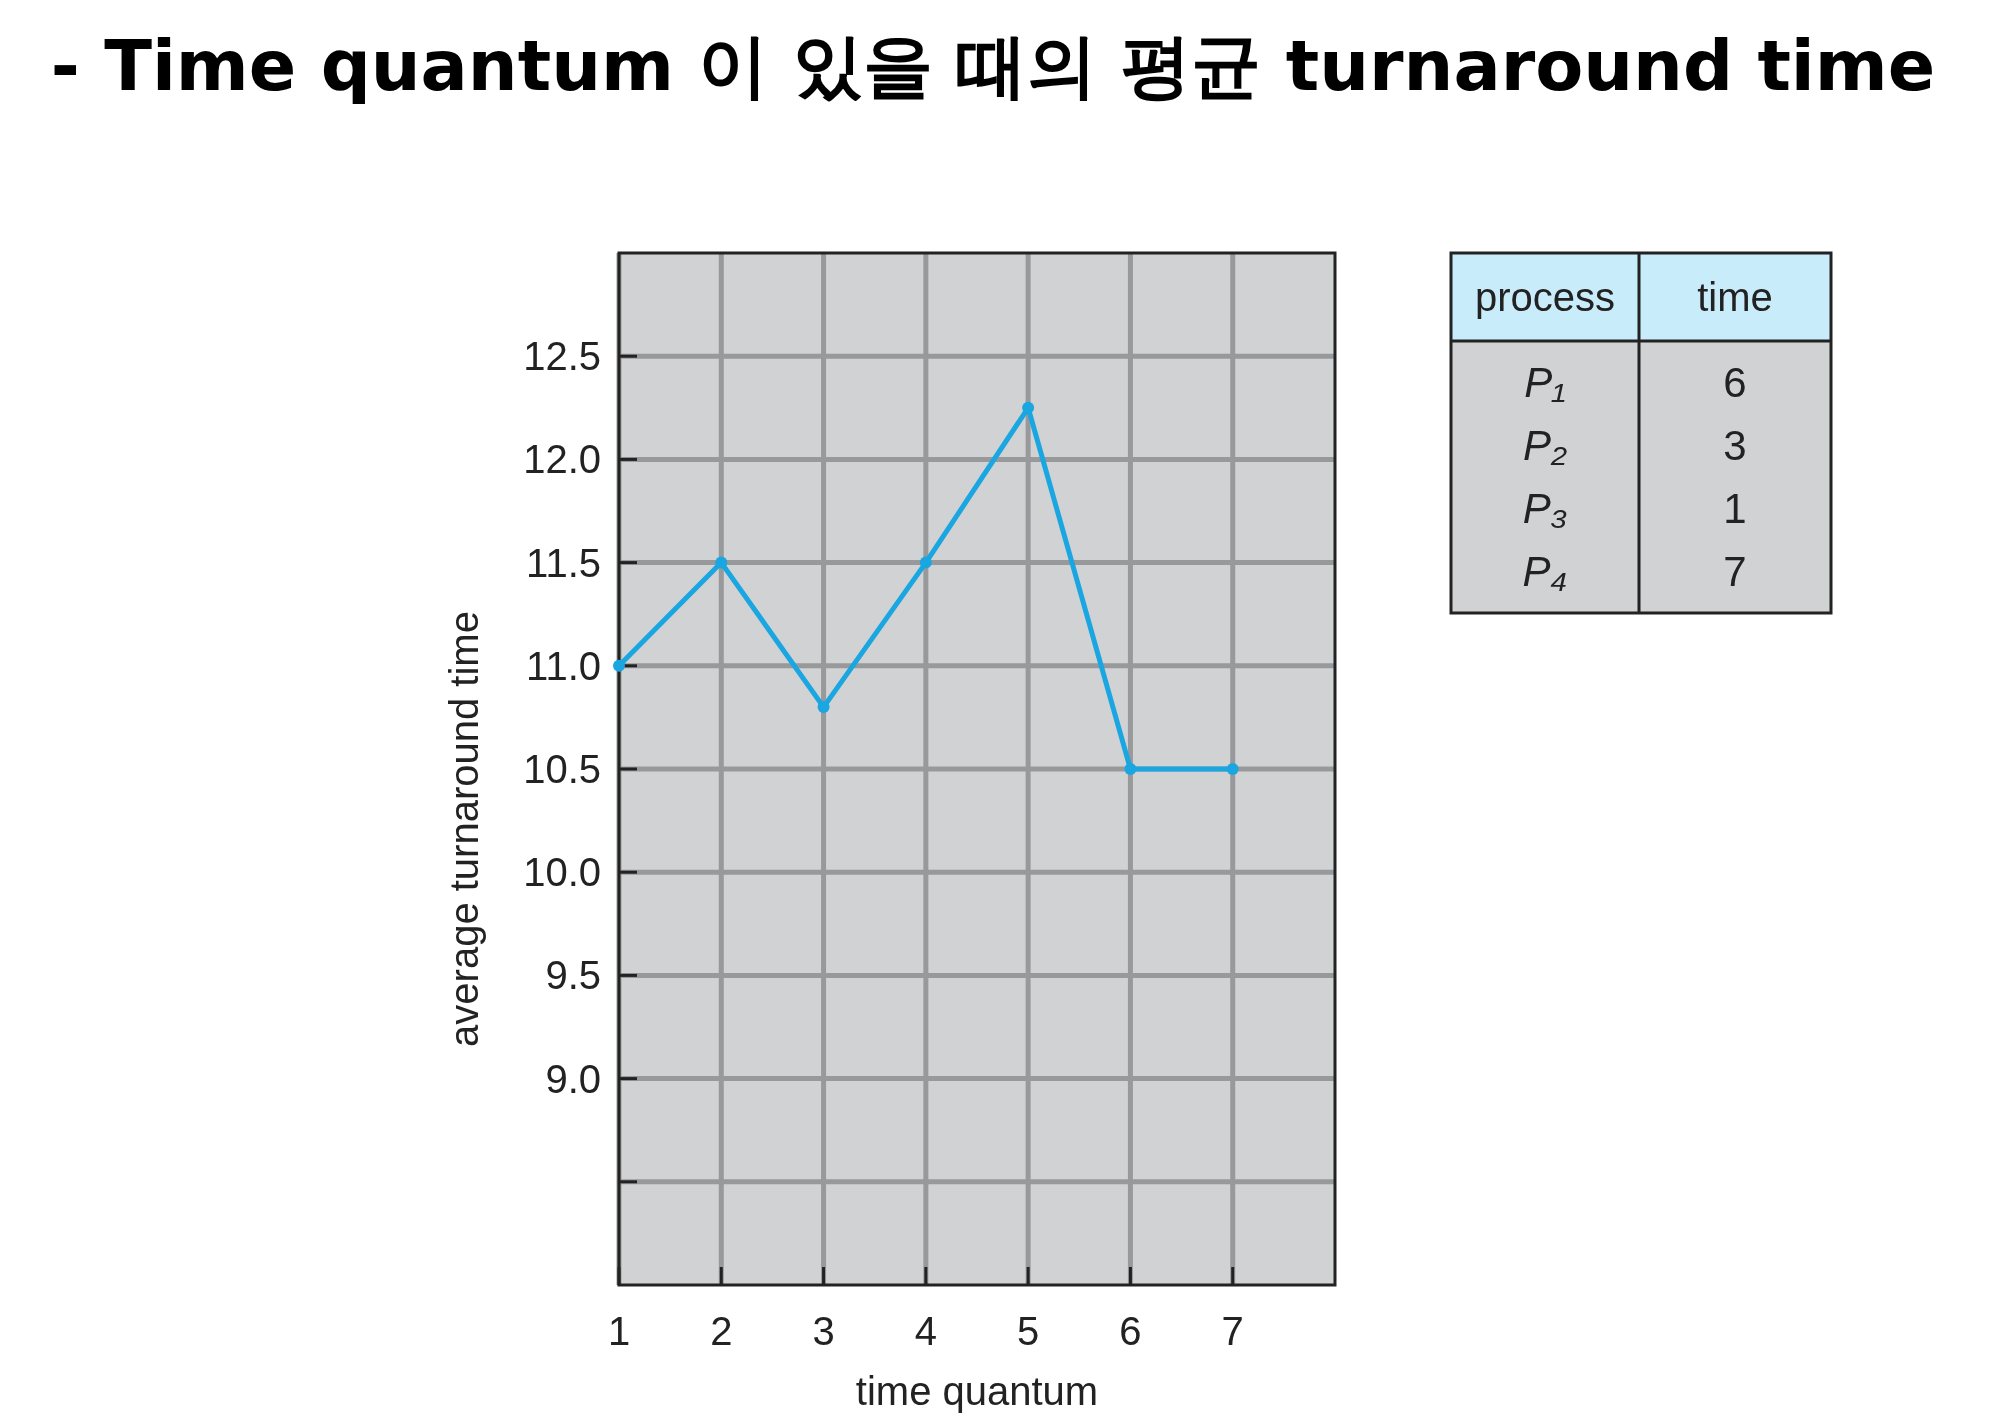  What do you see at coordinates (573, 975) in the screenshot?
I see `y-tick-label: 9.5` at bounding box center [573, 975].